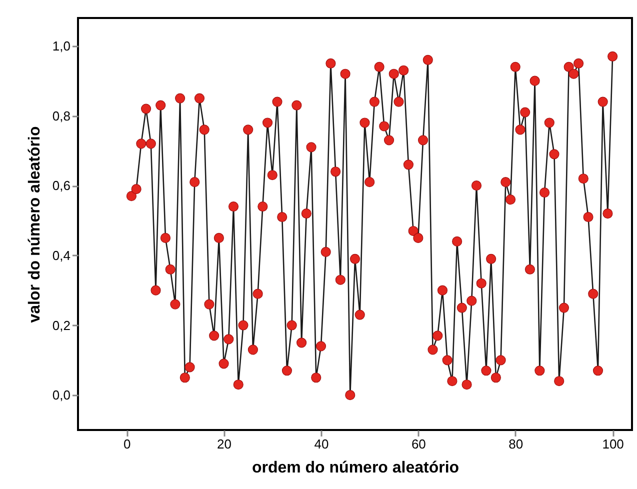  What do you see at coordinates (224, 444) in the screenshot?
I see `x-tick-label: 20` at bounding box center [224, 444].